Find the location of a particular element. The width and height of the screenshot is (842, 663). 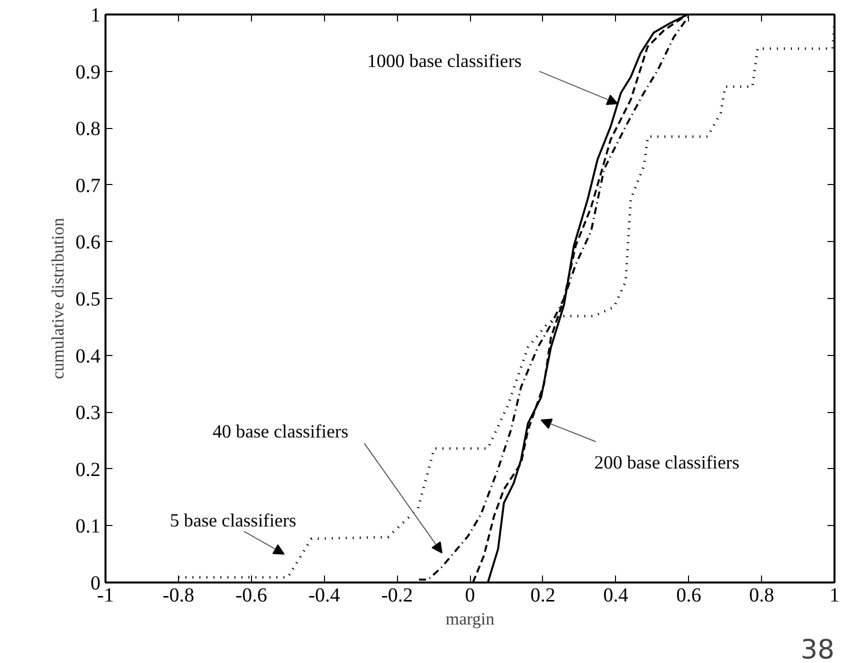

y-tick-label: 0.2 is located at coordinates (88, 469).